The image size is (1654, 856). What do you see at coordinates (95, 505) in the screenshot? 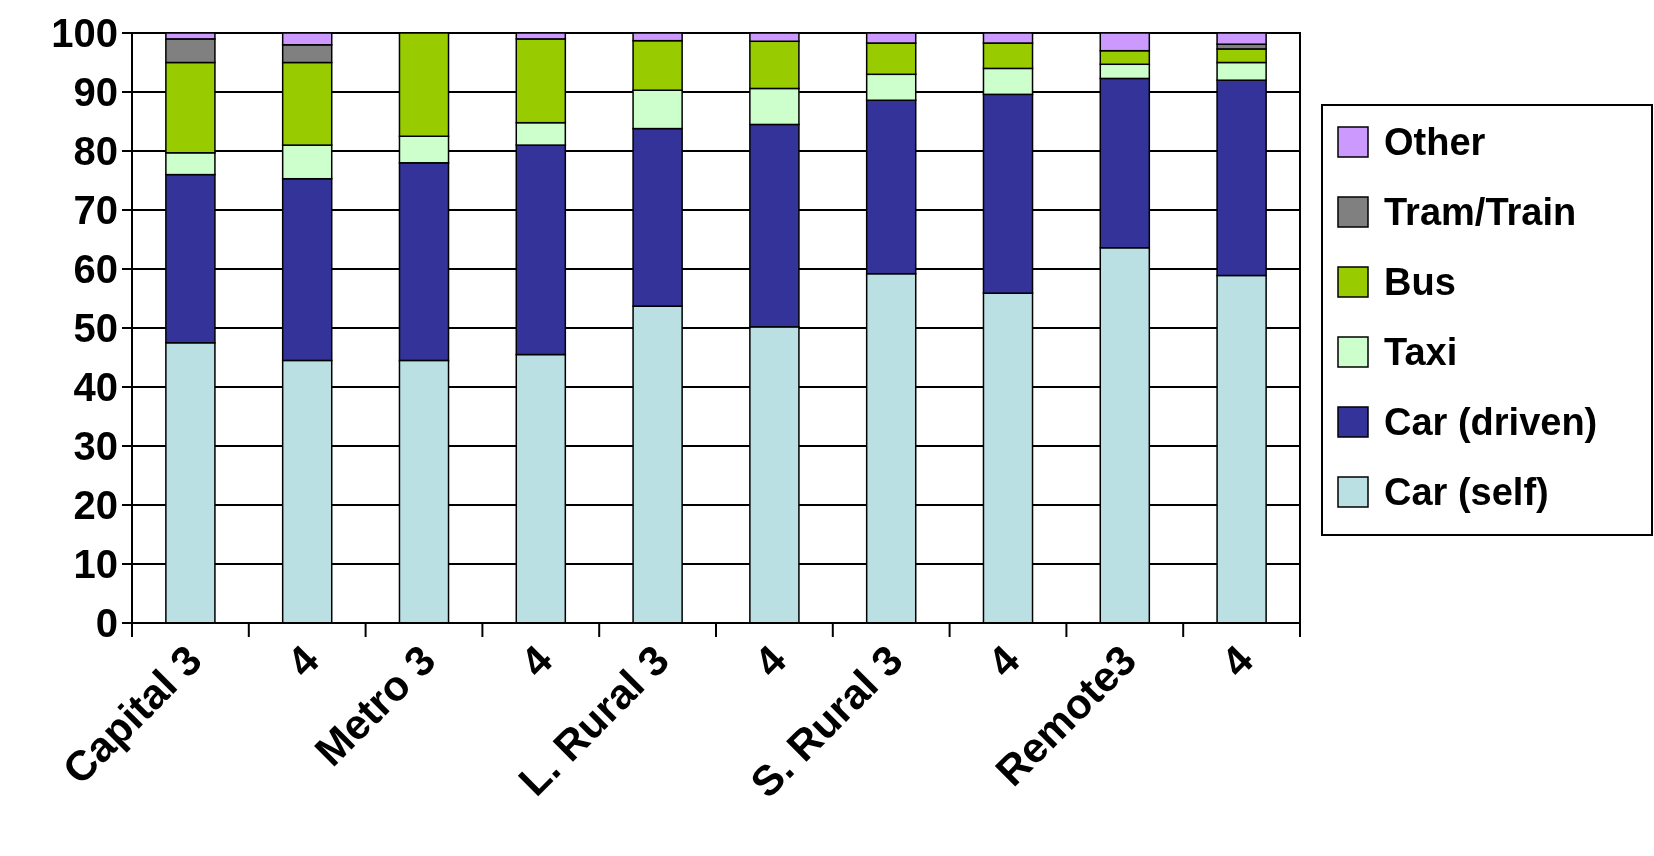
I see `y-tick-label: 20` at bounding box center [95, 505].